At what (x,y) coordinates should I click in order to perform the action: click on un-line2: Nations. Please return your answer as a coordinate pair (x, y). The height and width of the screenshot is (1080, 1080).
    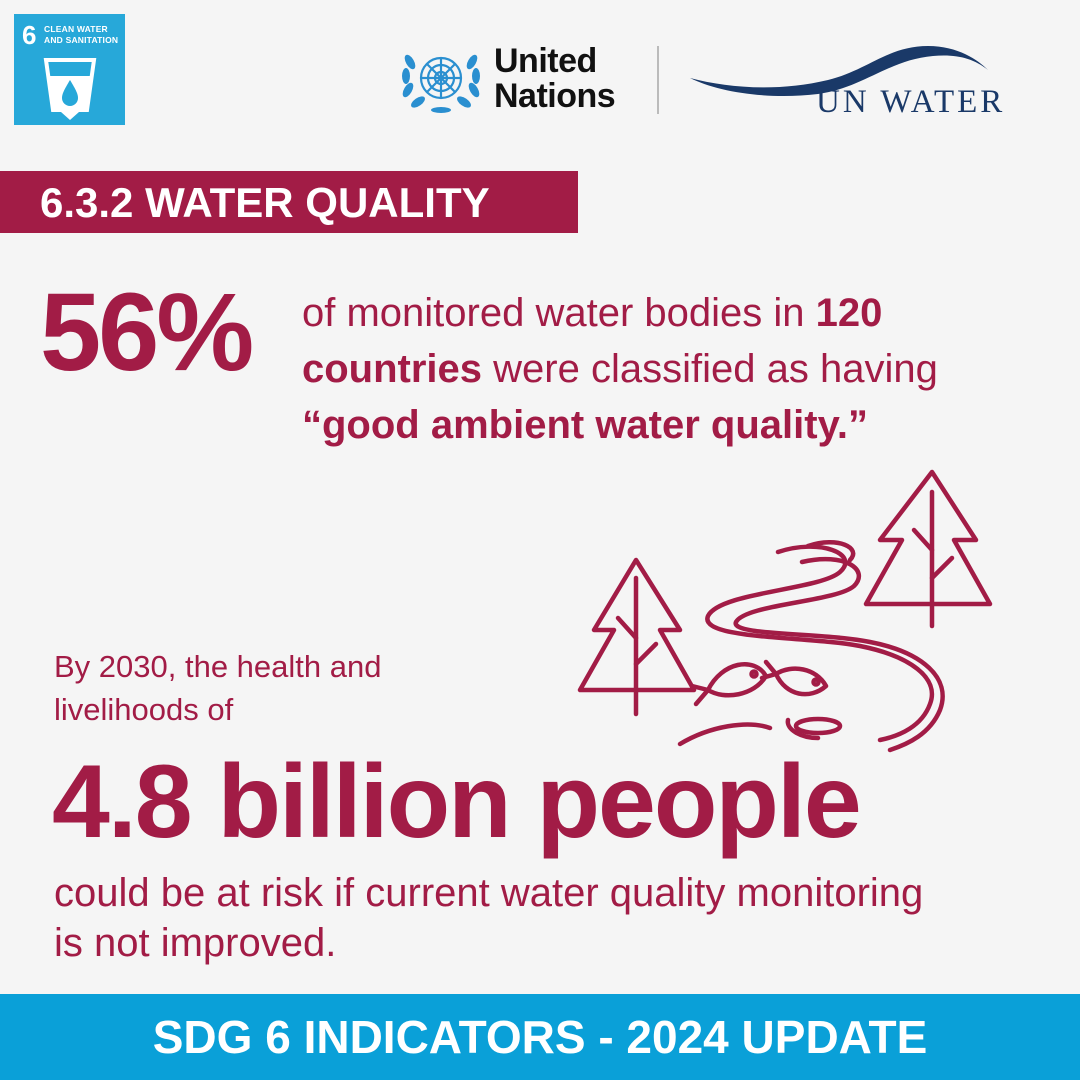
    Looking at the image, I should click on (555, 96).